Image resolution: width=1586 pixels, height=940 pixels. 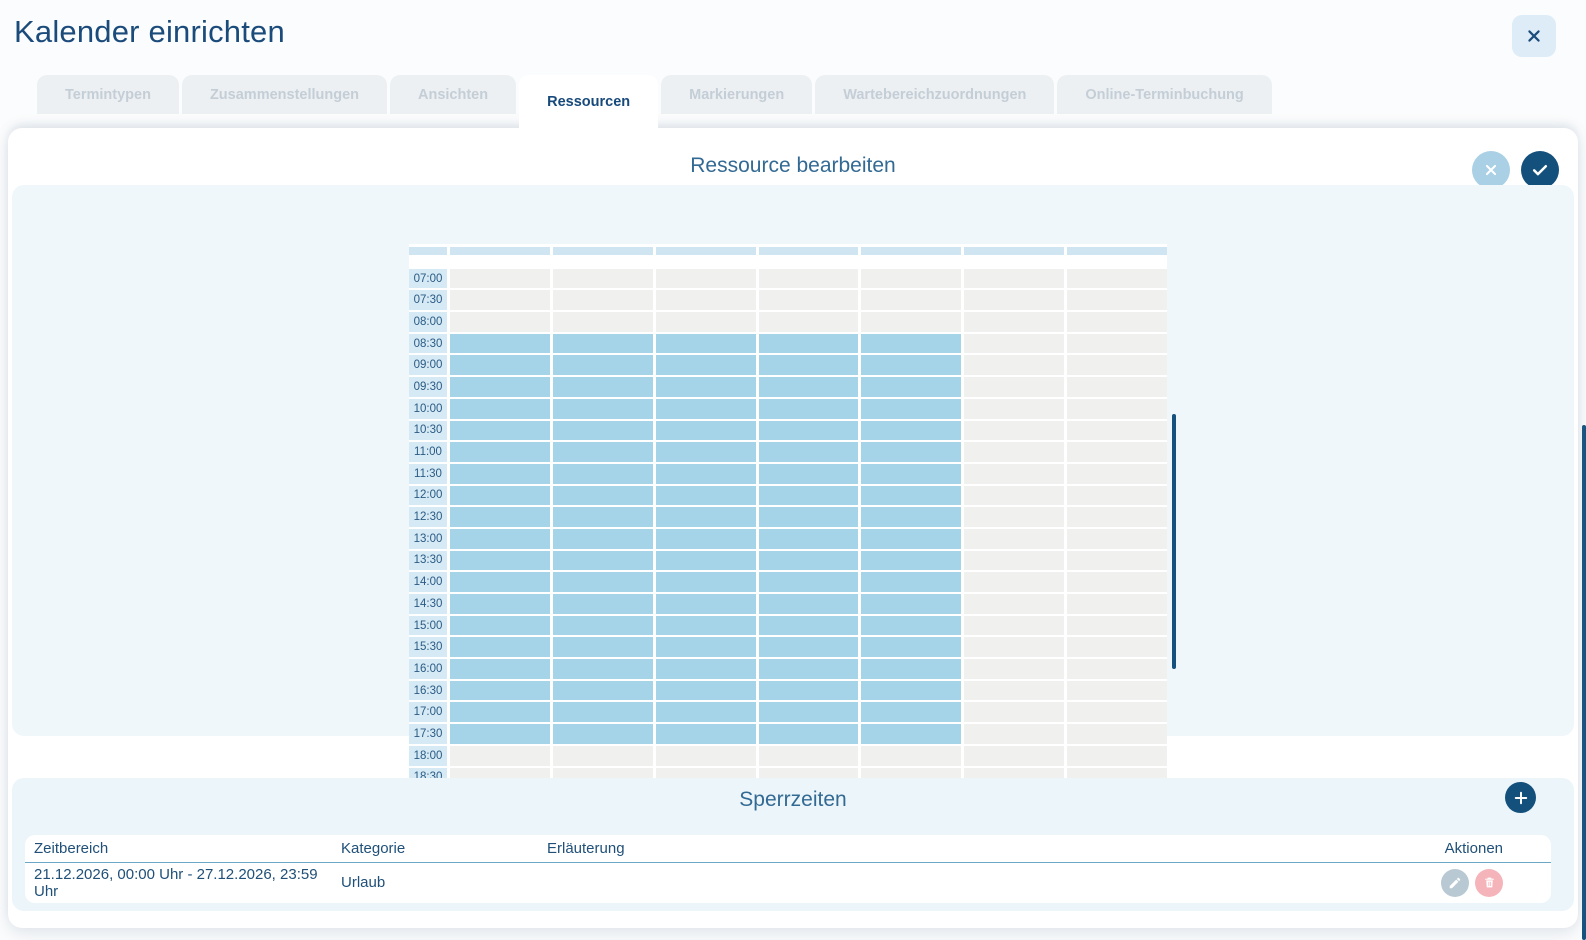 I want to click on tab-markierungen: Markierungen, so click(x=737, y=94).